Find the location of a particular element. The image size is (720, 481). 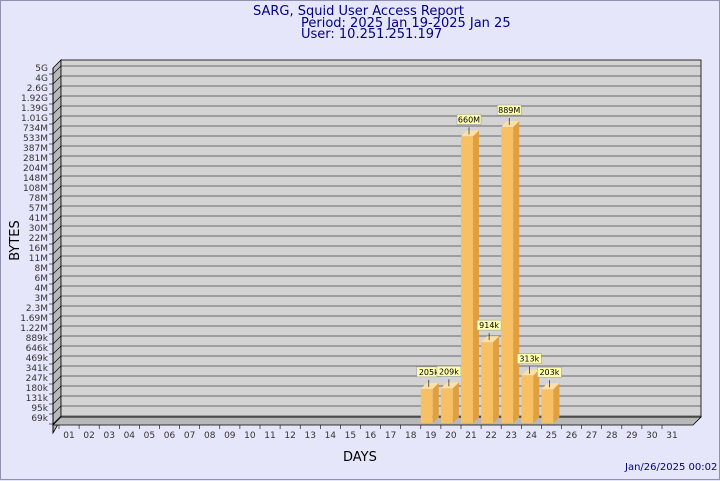

x-tick-label: 19 is located at coordinates (431, 436).